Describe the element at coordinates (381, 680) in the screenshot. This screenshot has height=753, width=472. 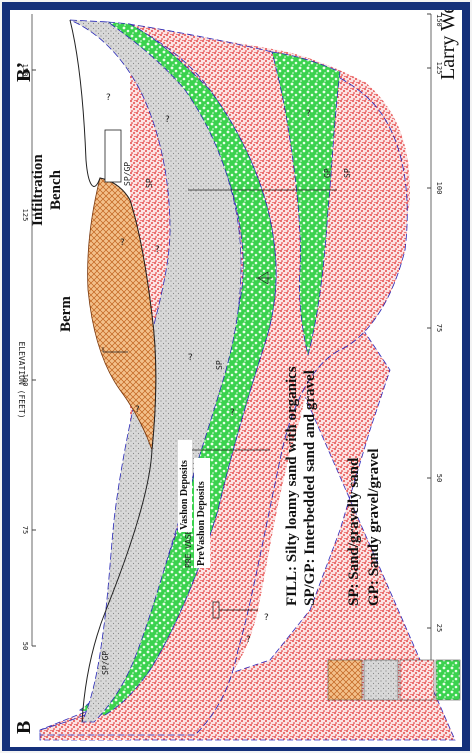
I see `legend-swatch-spgp` at that location.